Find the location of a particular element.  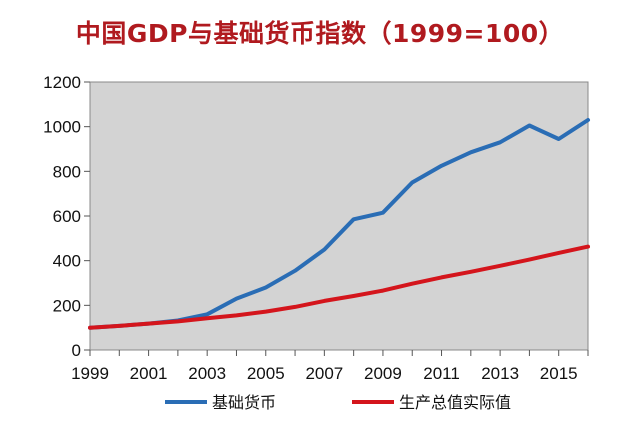

y-tick-label: 800 is located at coordinates (67, 171).